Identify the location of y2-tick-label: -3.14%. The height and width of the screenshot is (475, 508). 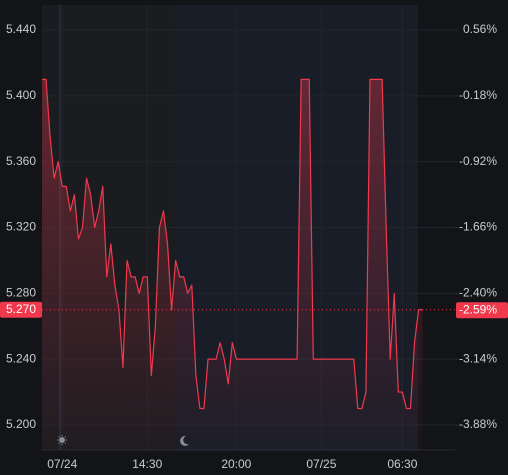
(478, 358).